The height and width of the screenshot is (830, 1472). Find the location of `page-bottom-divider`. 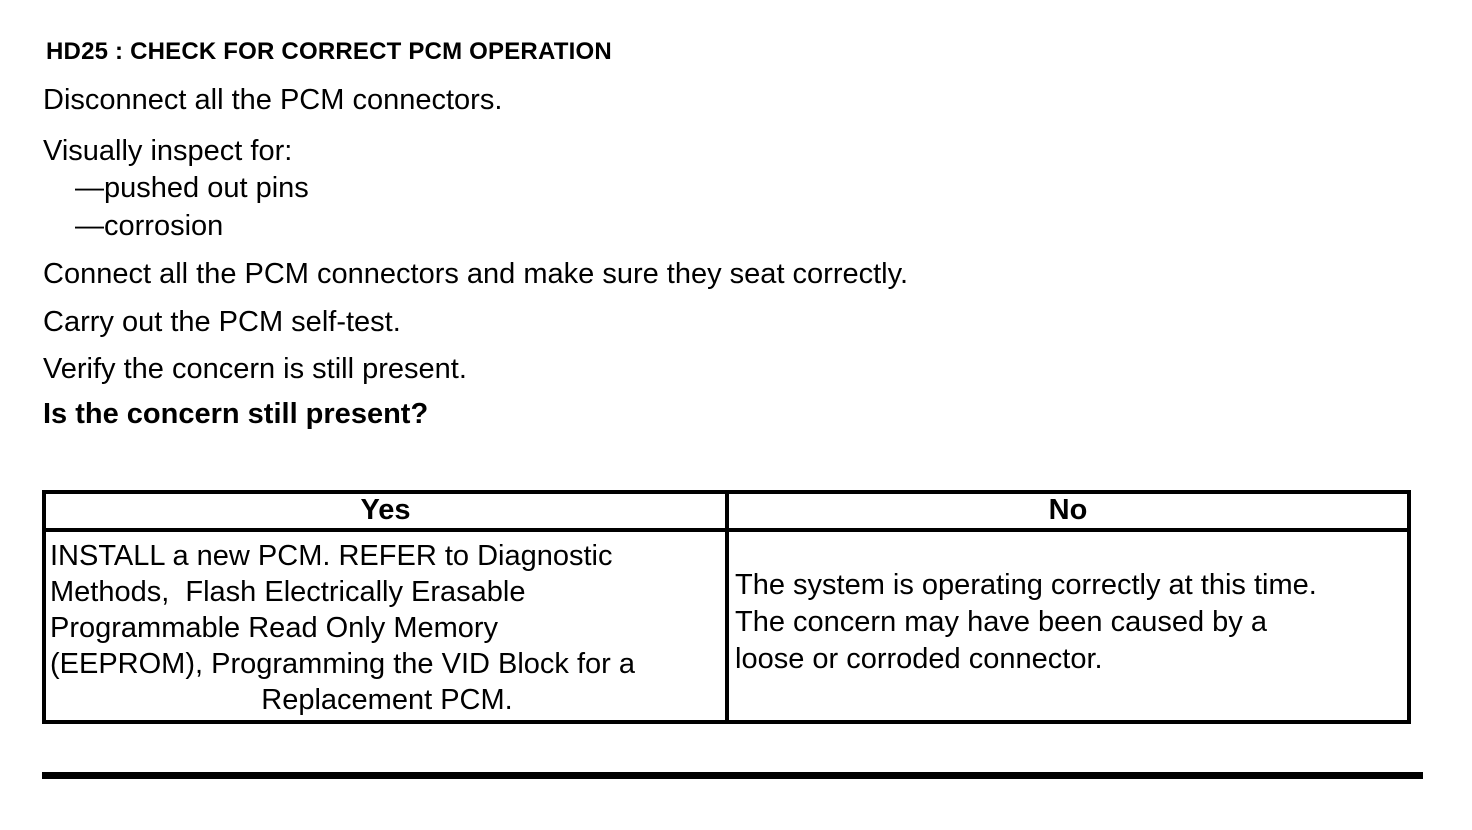

page-bottom-divider is located at coordinates (732, 775).